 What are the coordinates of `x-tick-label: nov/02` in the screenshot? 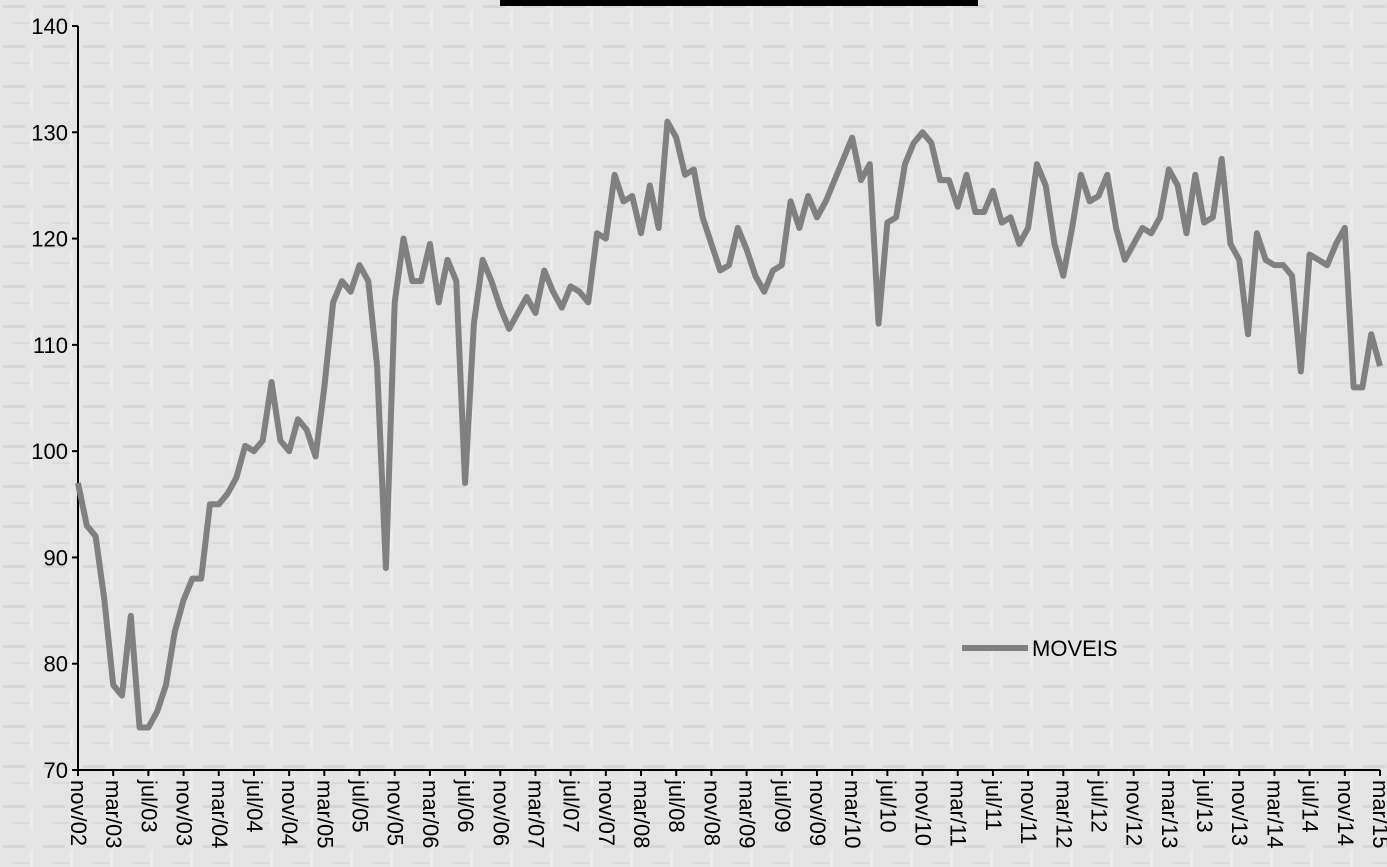 It's located at (78, 813).